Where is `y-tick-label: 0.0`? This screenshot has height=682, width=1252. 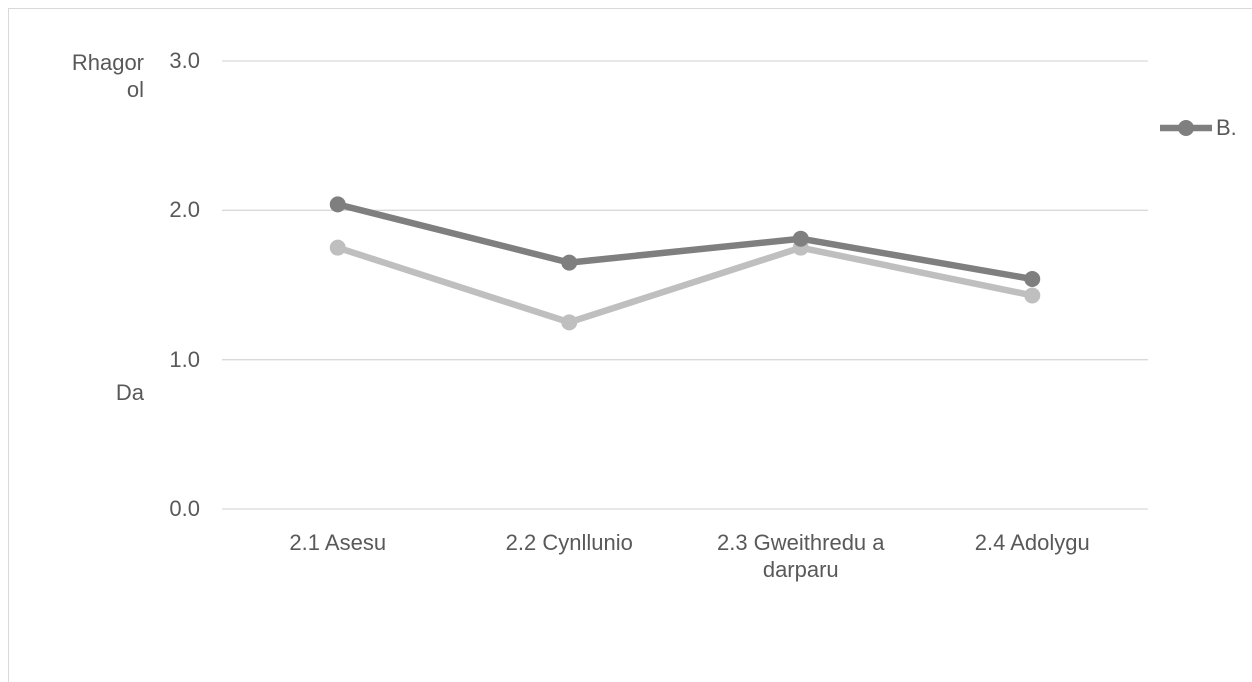 y-tick-label: 0.0 is located at coordinates (184, 508).